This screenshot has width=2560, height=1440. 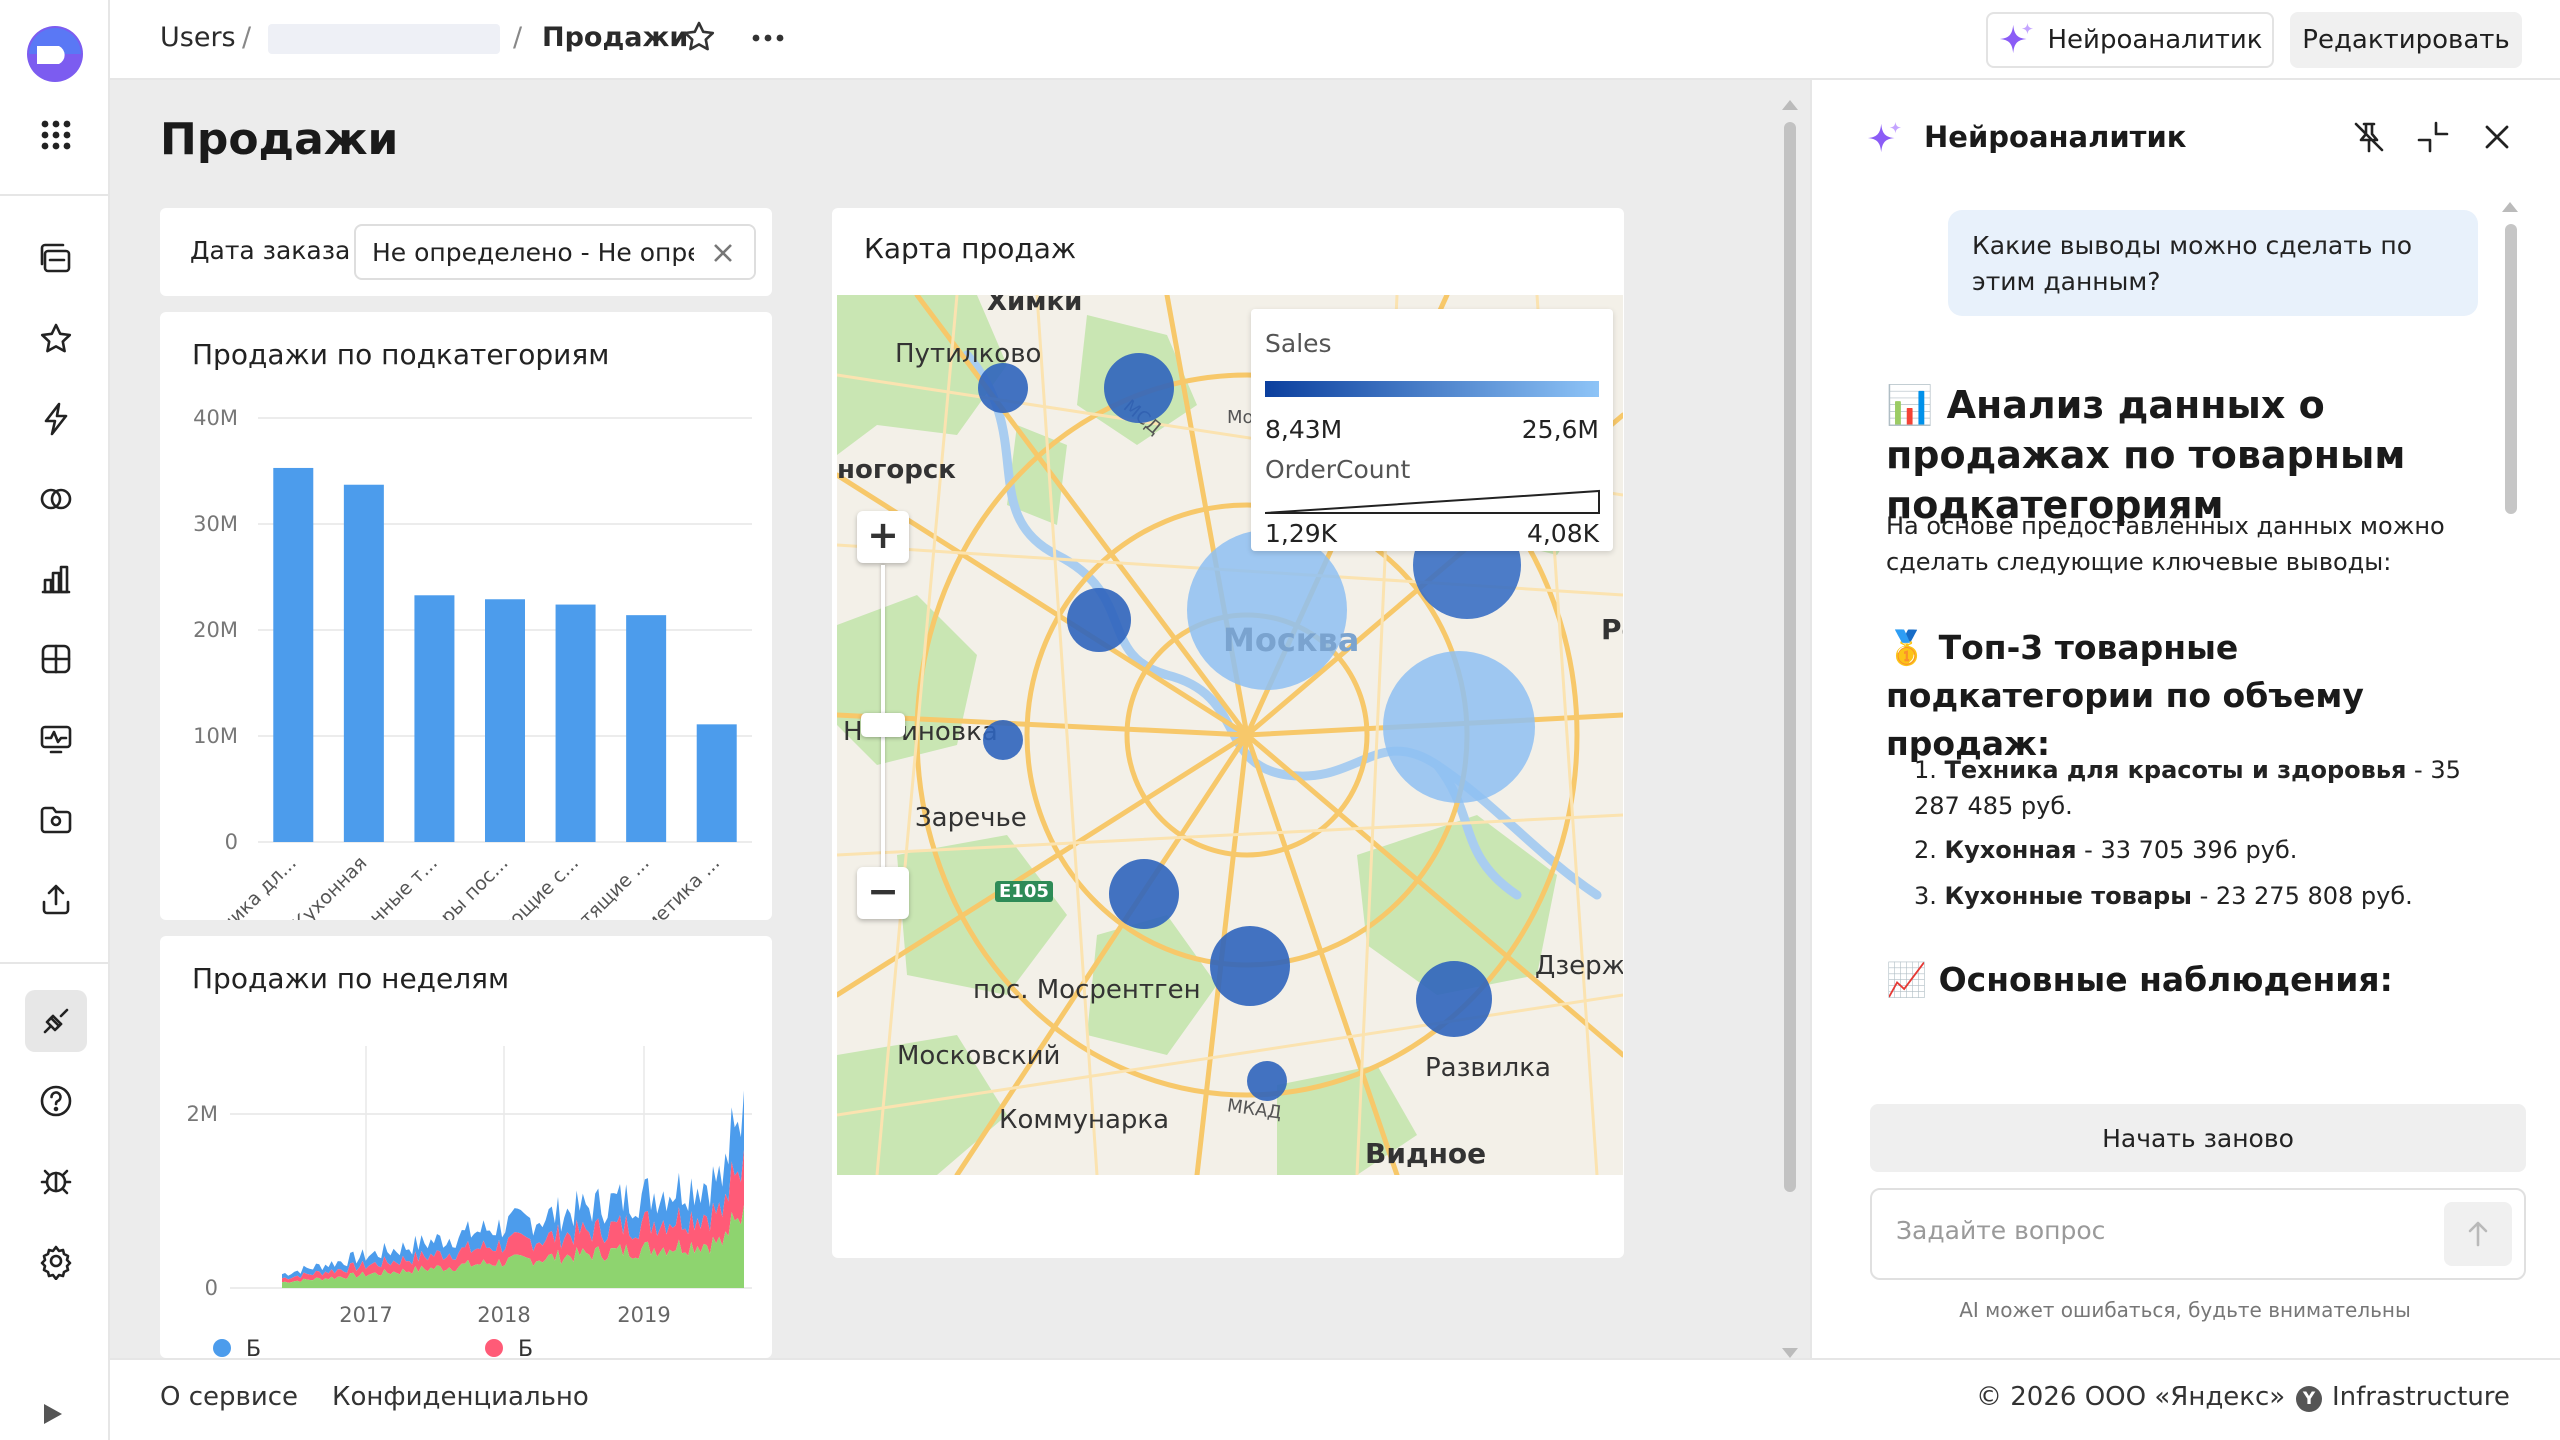 What do you see at coordinates (56, 259) in the screenshot?
I see `collections-icon` at bounding box center [56, 259].